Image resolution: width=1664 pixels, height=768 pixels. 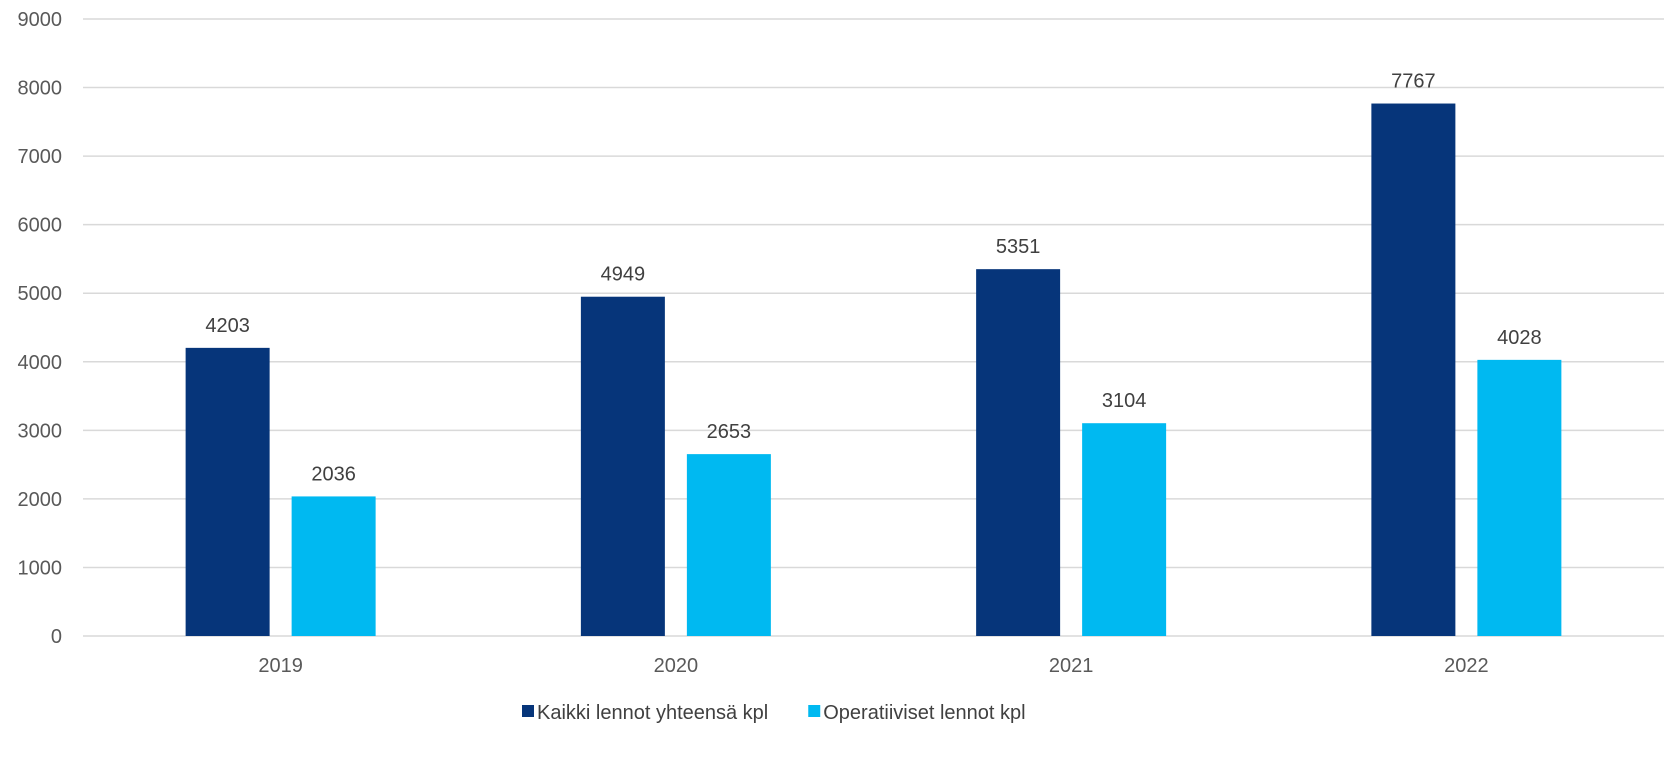 What do you see at coordinates (1413, 82) in the screenshot?
I see `data-label: 7767` at bounding box center [1413, 82].